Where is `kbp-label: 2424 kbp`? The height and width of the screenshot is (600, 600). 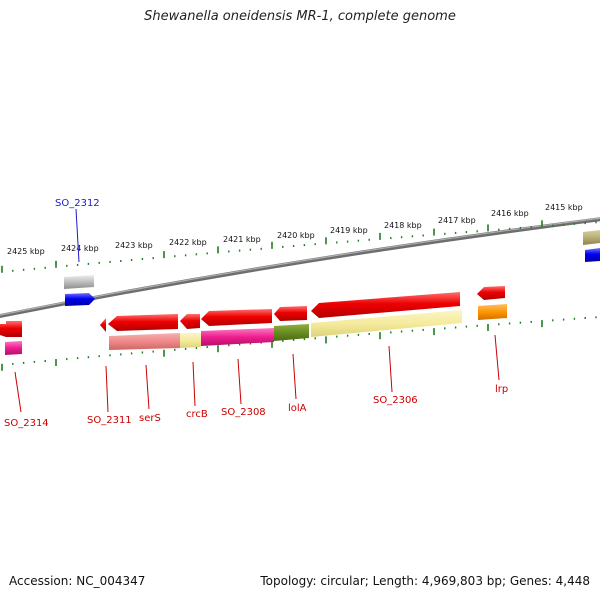
kbp-label: 2424 kbp is located at coordinates (80, 248).